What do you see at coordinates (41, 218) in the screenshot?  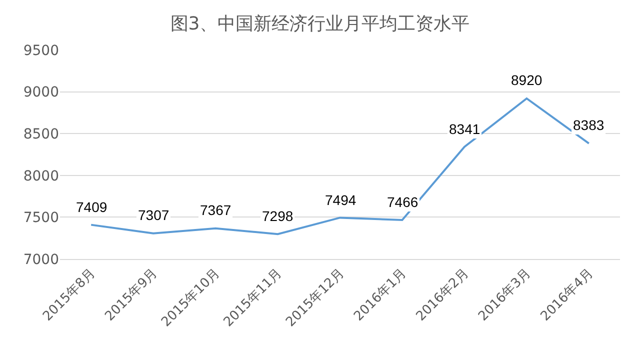 I see `y-tick-label: 7500` at bounding box center [41, 218].